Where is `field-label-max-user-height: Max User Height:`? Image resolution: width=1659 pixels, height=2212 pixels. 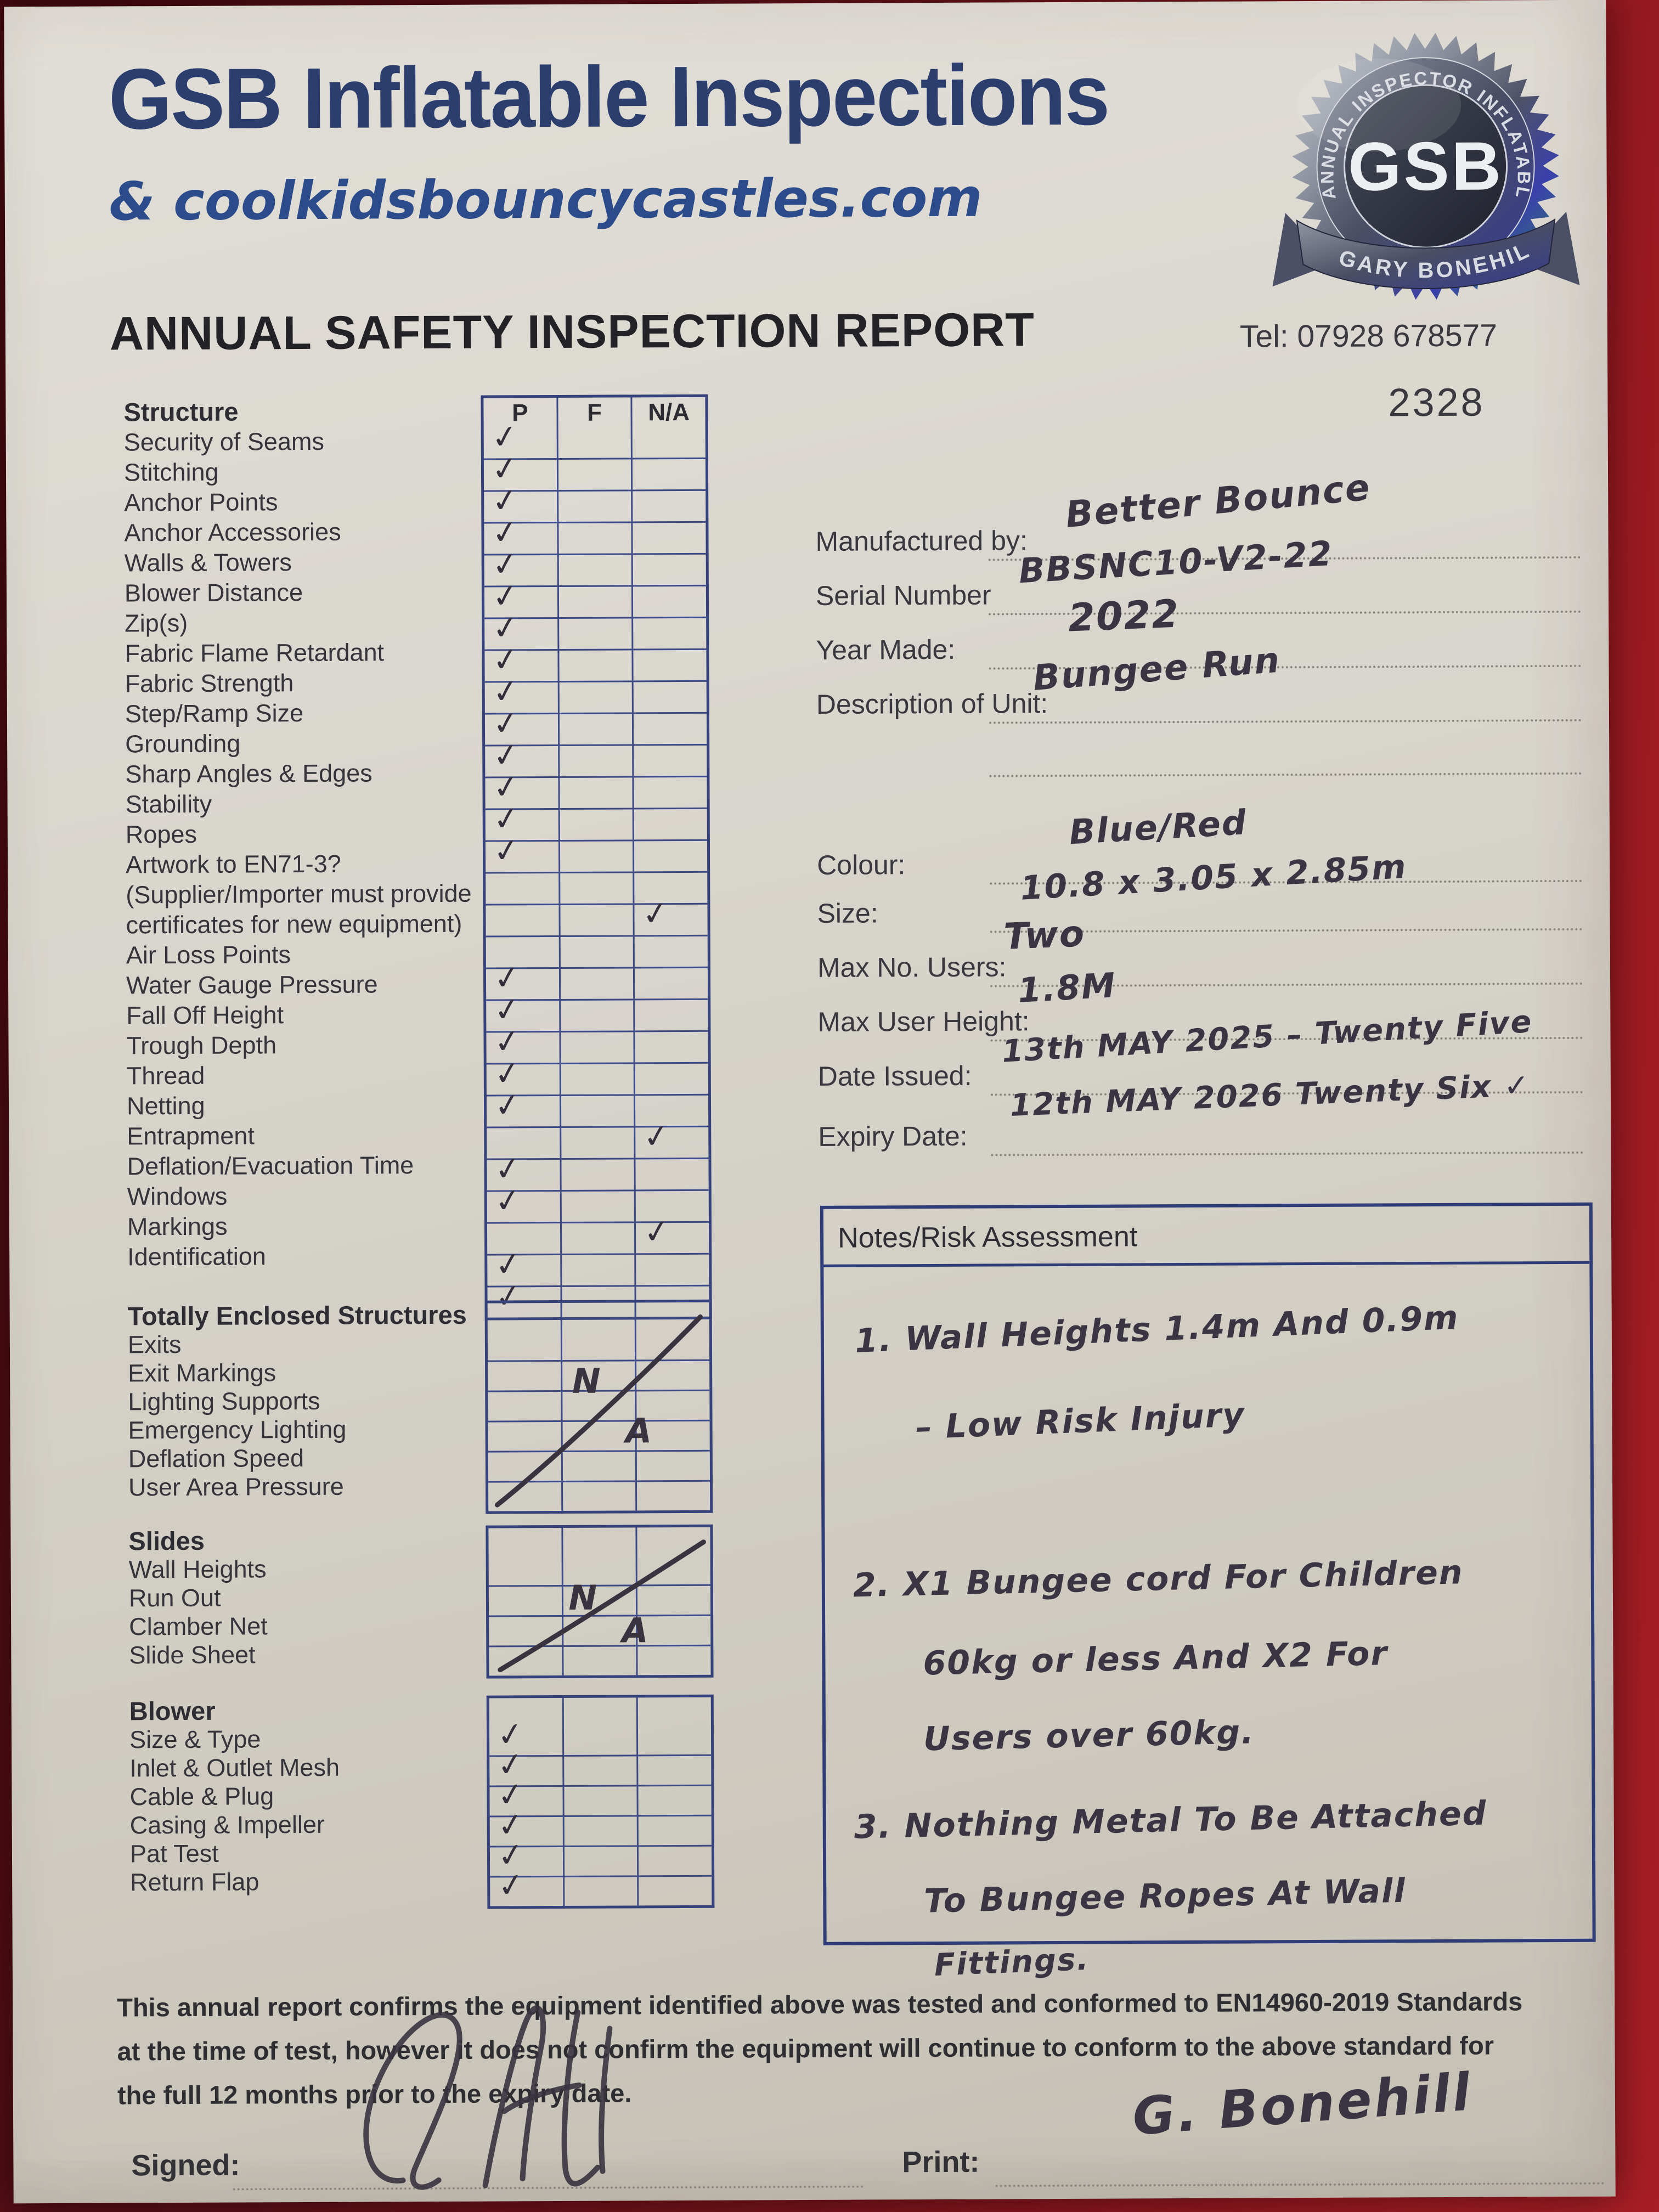
field-label-max-user-height: Max User Height: is located at coordinates (924, 1022).